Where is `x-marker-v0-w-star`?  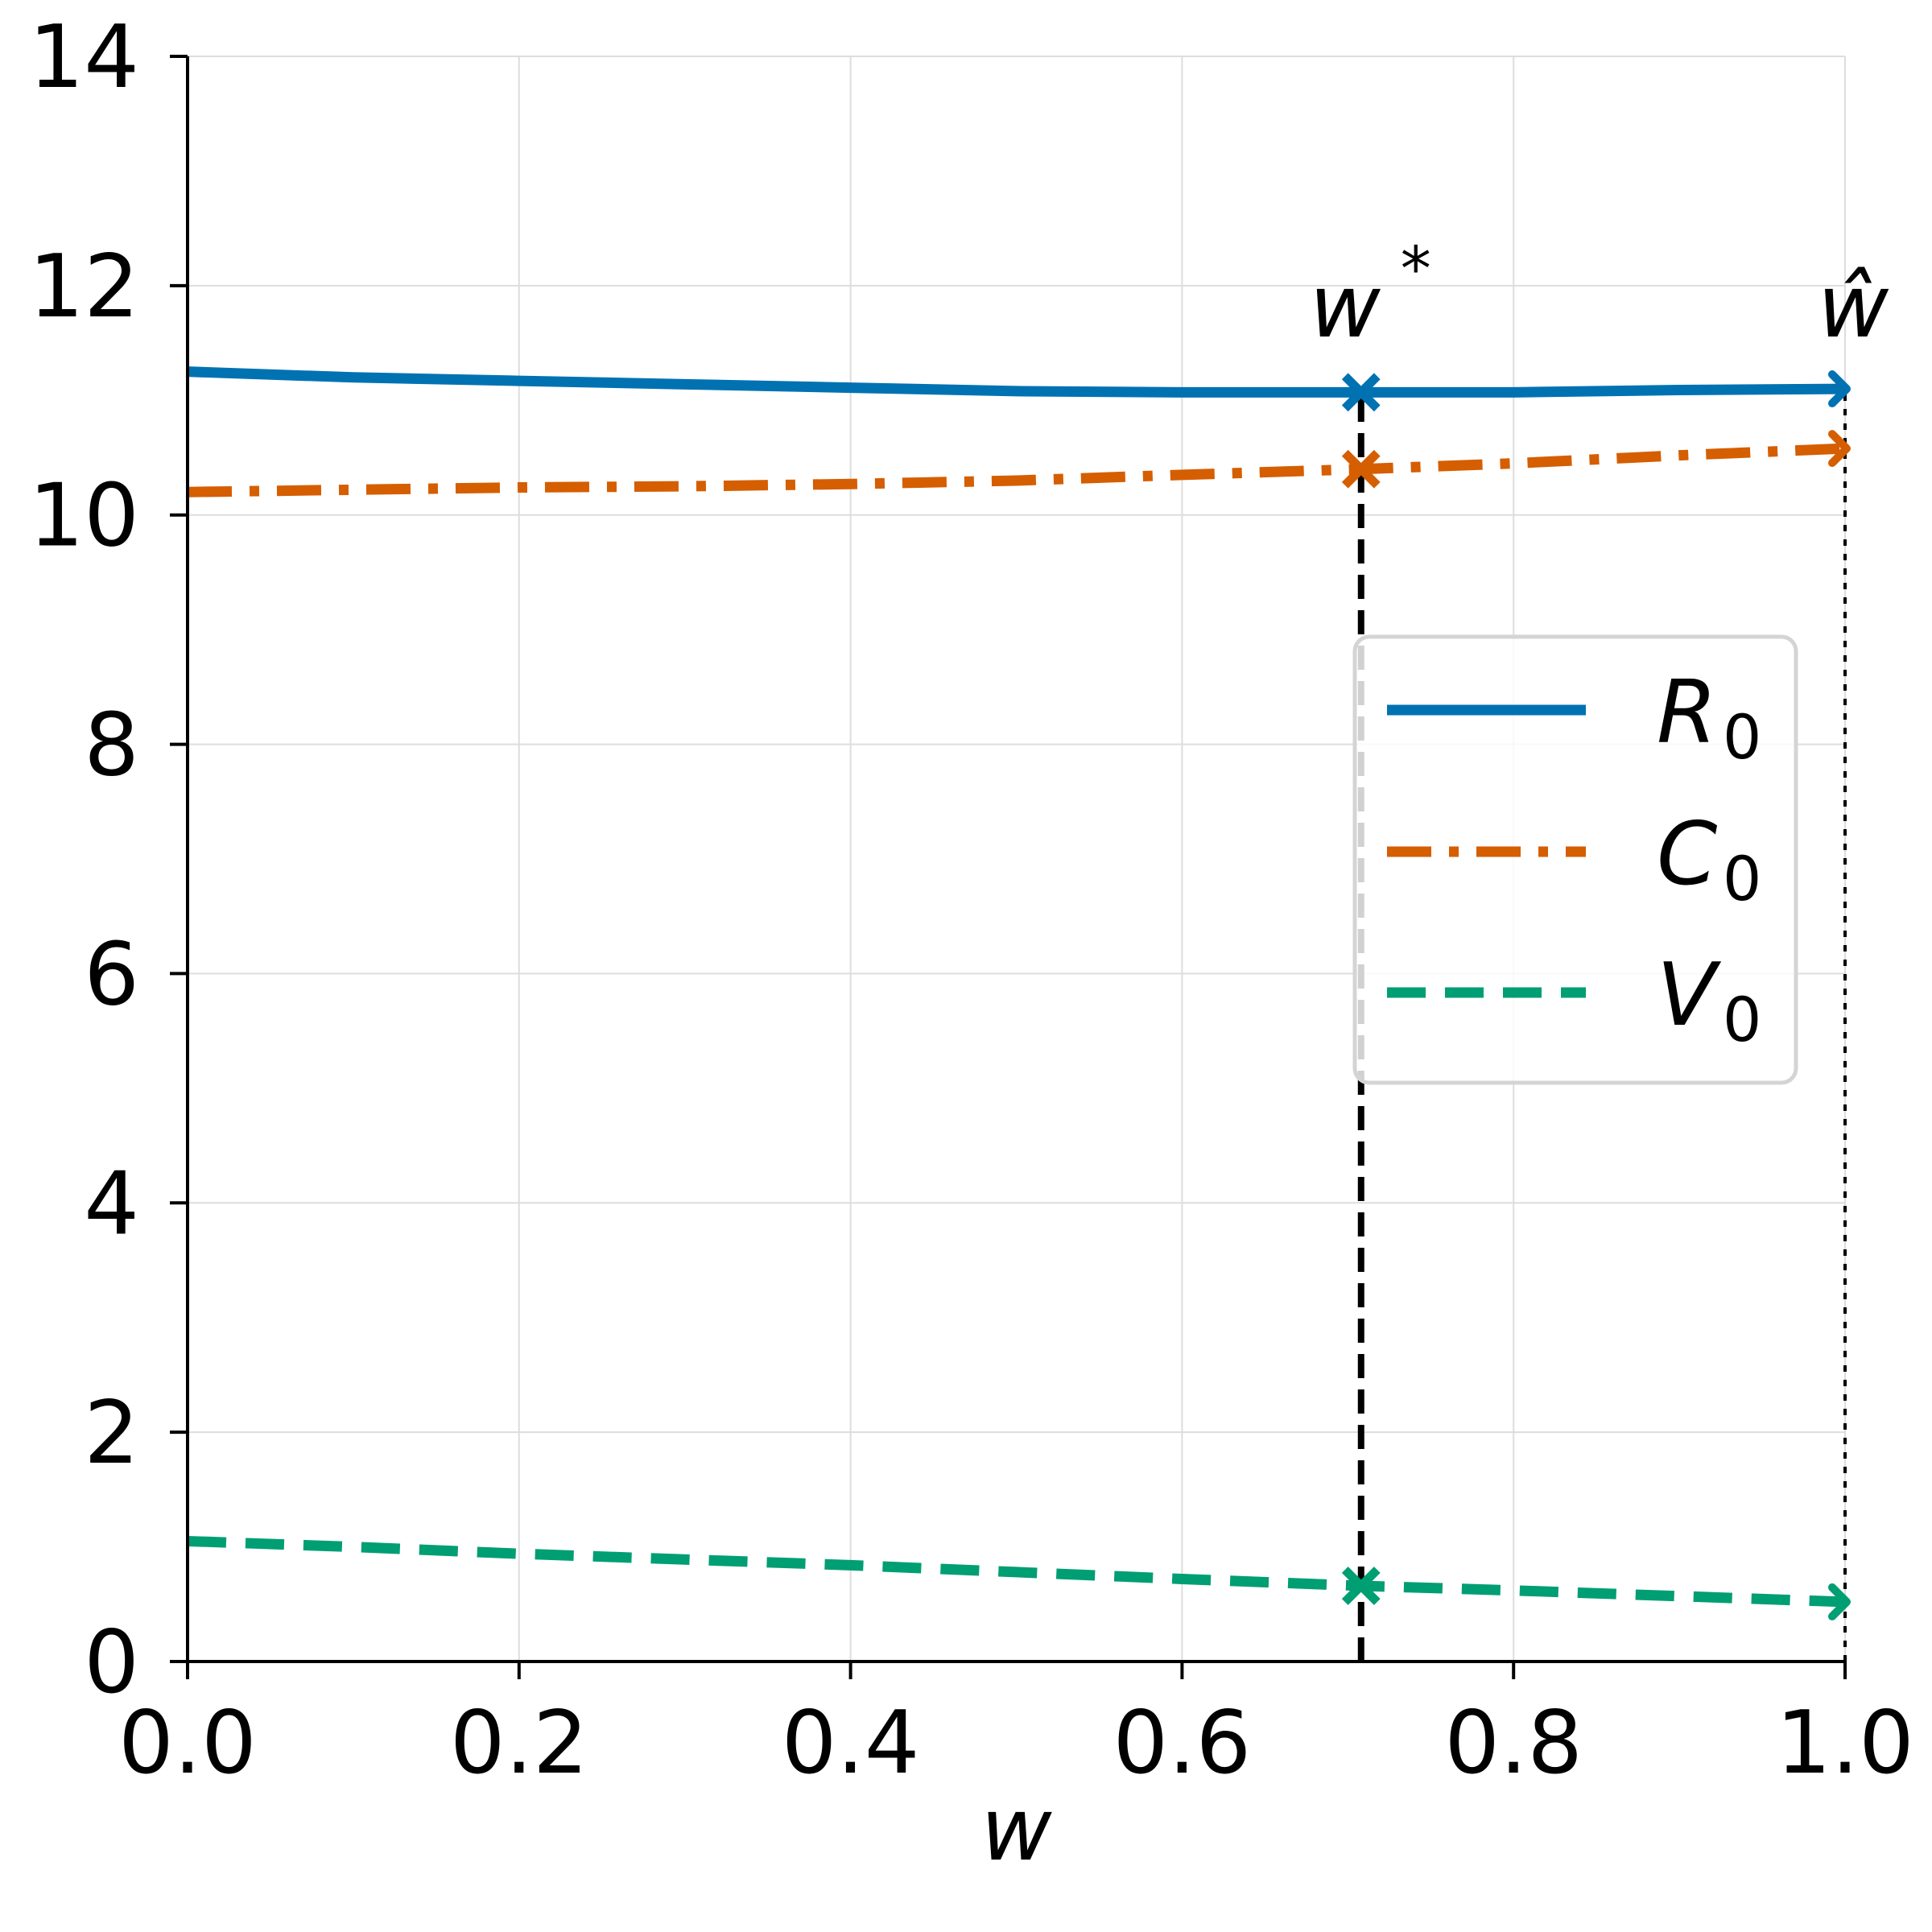
x-marker-v0-w-star is located at coordinates (1361, 1586).